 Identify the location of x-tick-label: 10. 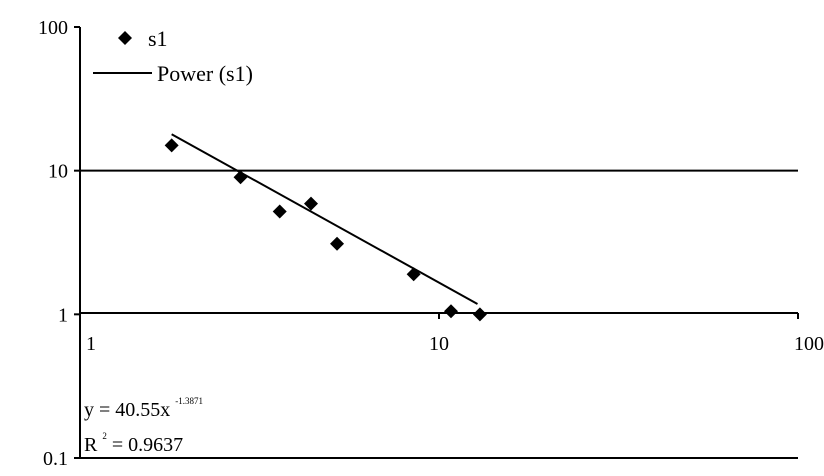
(439, 344).